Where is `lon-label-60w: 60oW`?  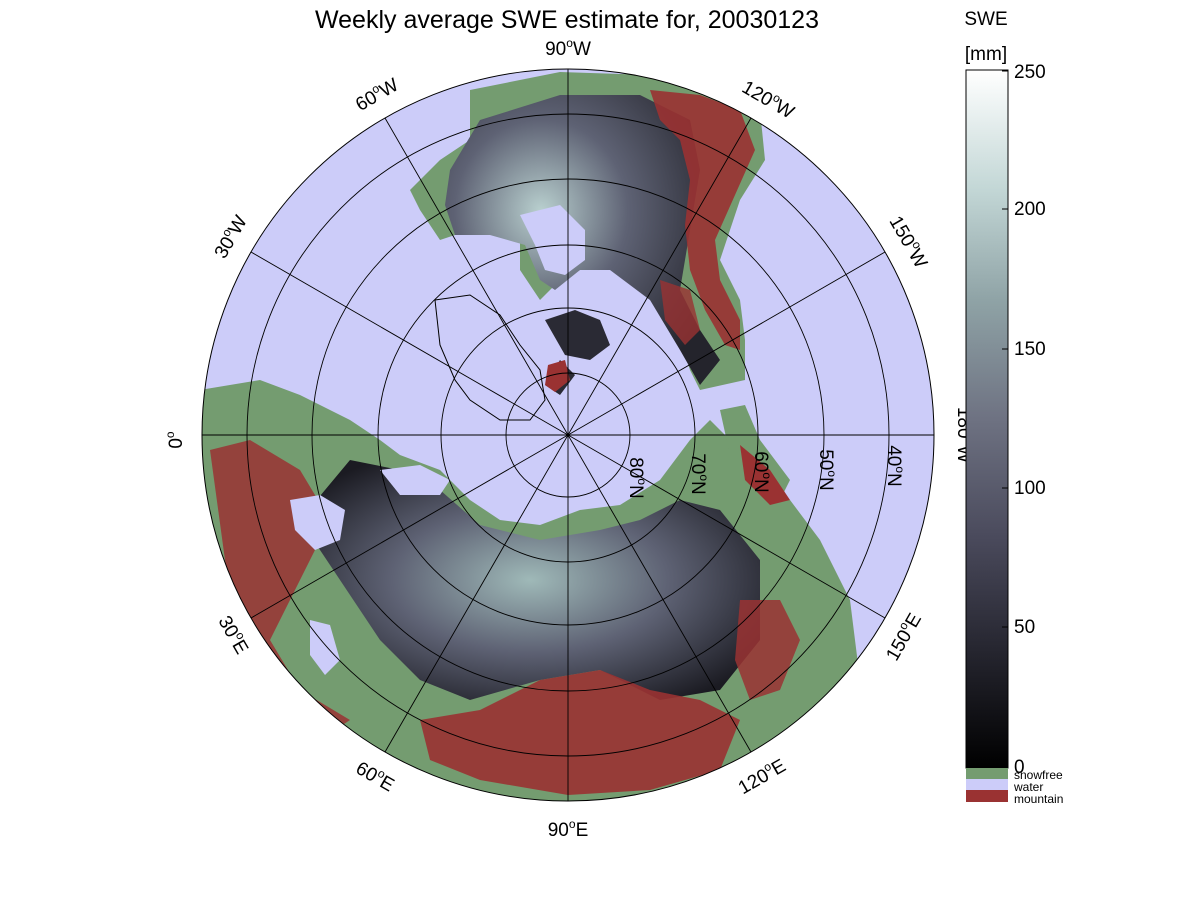
lon-label-60w: 60oW is located at coordinates (377, 94).